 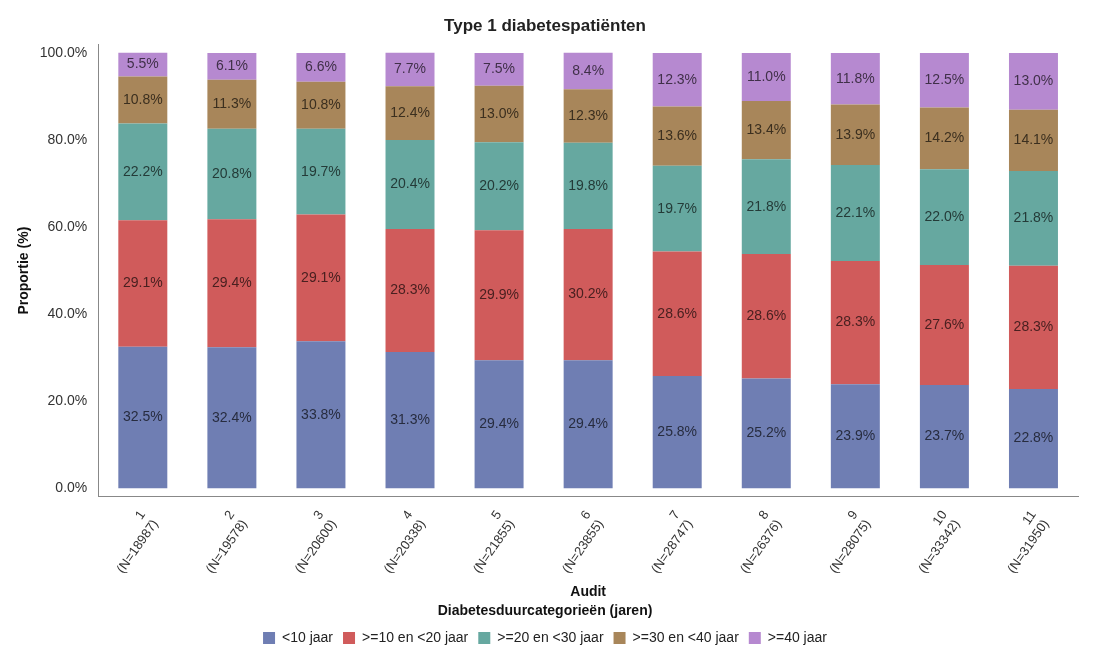 I want to click on y-tick-label: 40.0%, so click(x=67, y=313).